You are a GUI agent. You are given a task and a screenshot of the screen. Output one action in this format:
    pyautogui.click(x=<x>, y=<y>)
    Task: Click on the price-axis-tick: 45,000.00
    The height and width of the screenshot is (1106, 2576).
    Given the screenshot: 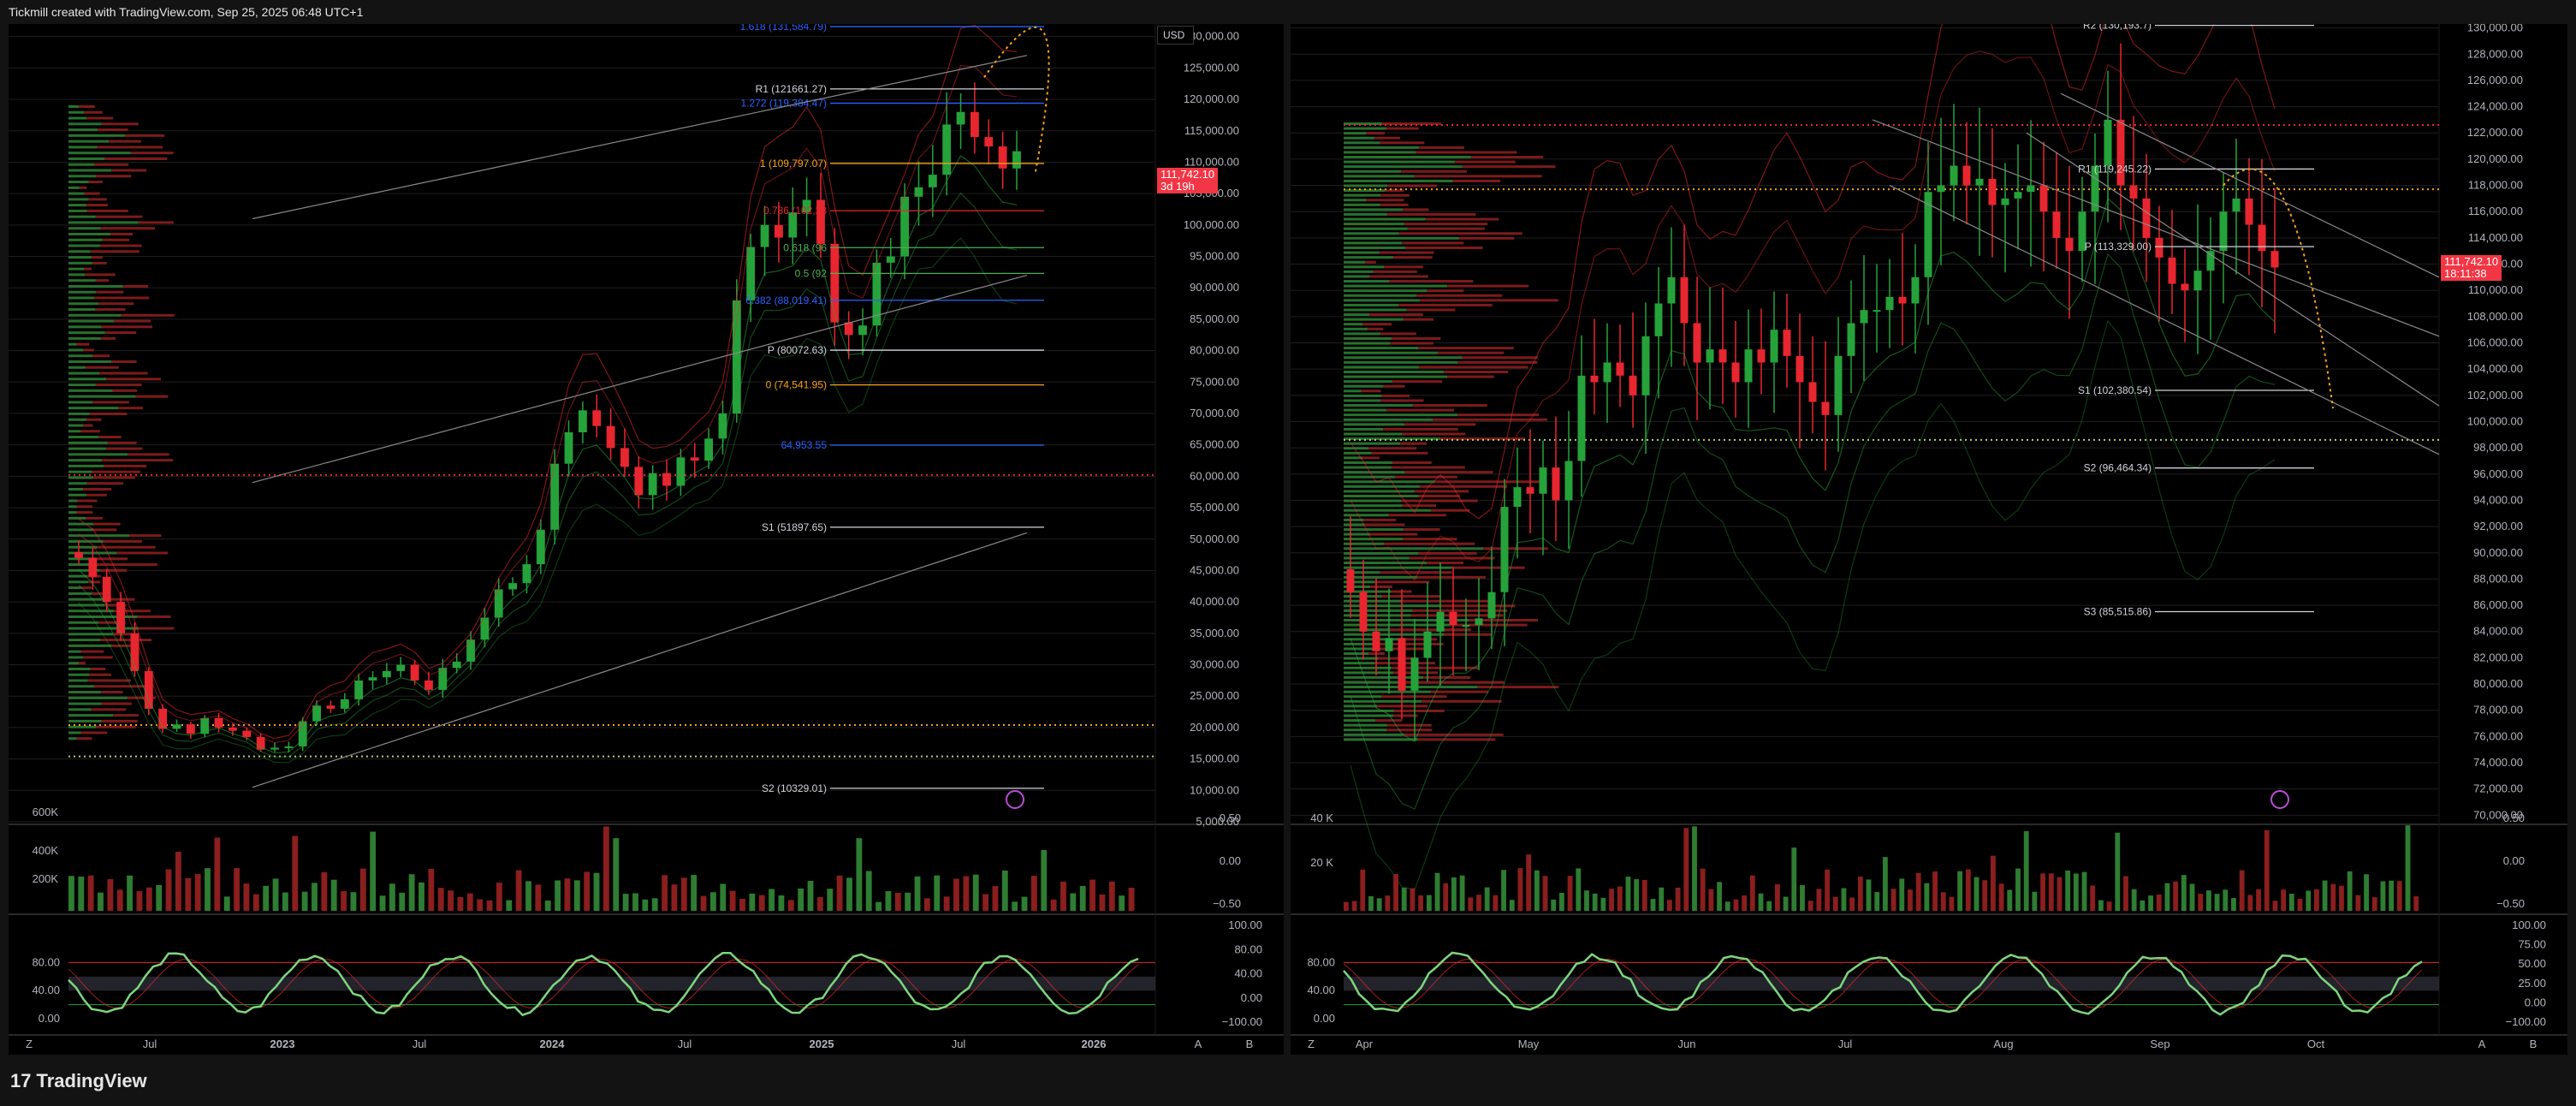 What is the action you would take?
    pyautogui.click(x=1214, y=570)
    